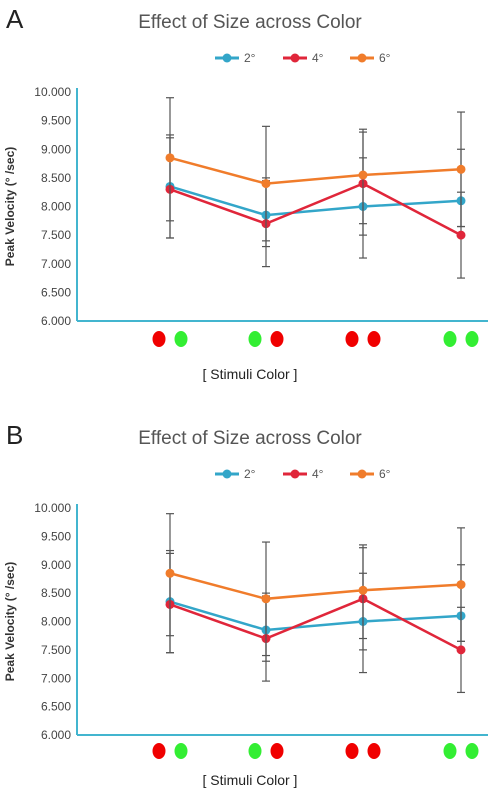 Image resolution: width=500 pixels, height=796 pixels. Describe the element at coordinates (15, 435) in the screenshot. I see `panel-label: B` at that location.